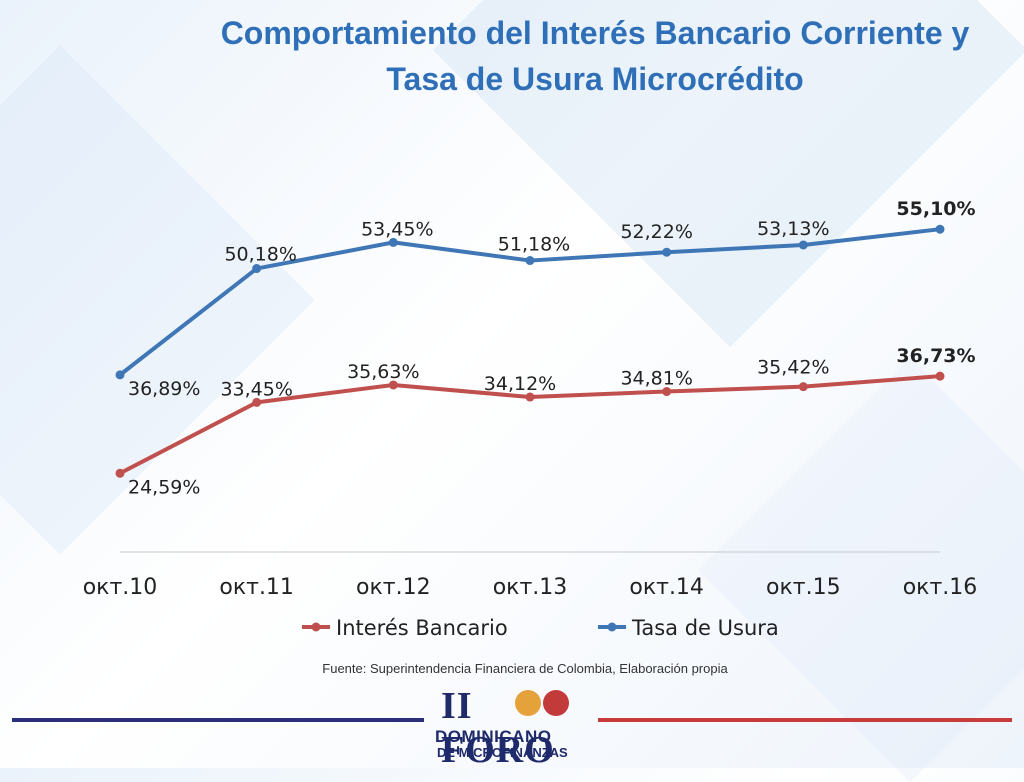 This screenshot has height=782, width=1024. Describe the element at coordinates (705, 628) in the screenshot. I see `legend-label: Tasa de Usura` at that location.